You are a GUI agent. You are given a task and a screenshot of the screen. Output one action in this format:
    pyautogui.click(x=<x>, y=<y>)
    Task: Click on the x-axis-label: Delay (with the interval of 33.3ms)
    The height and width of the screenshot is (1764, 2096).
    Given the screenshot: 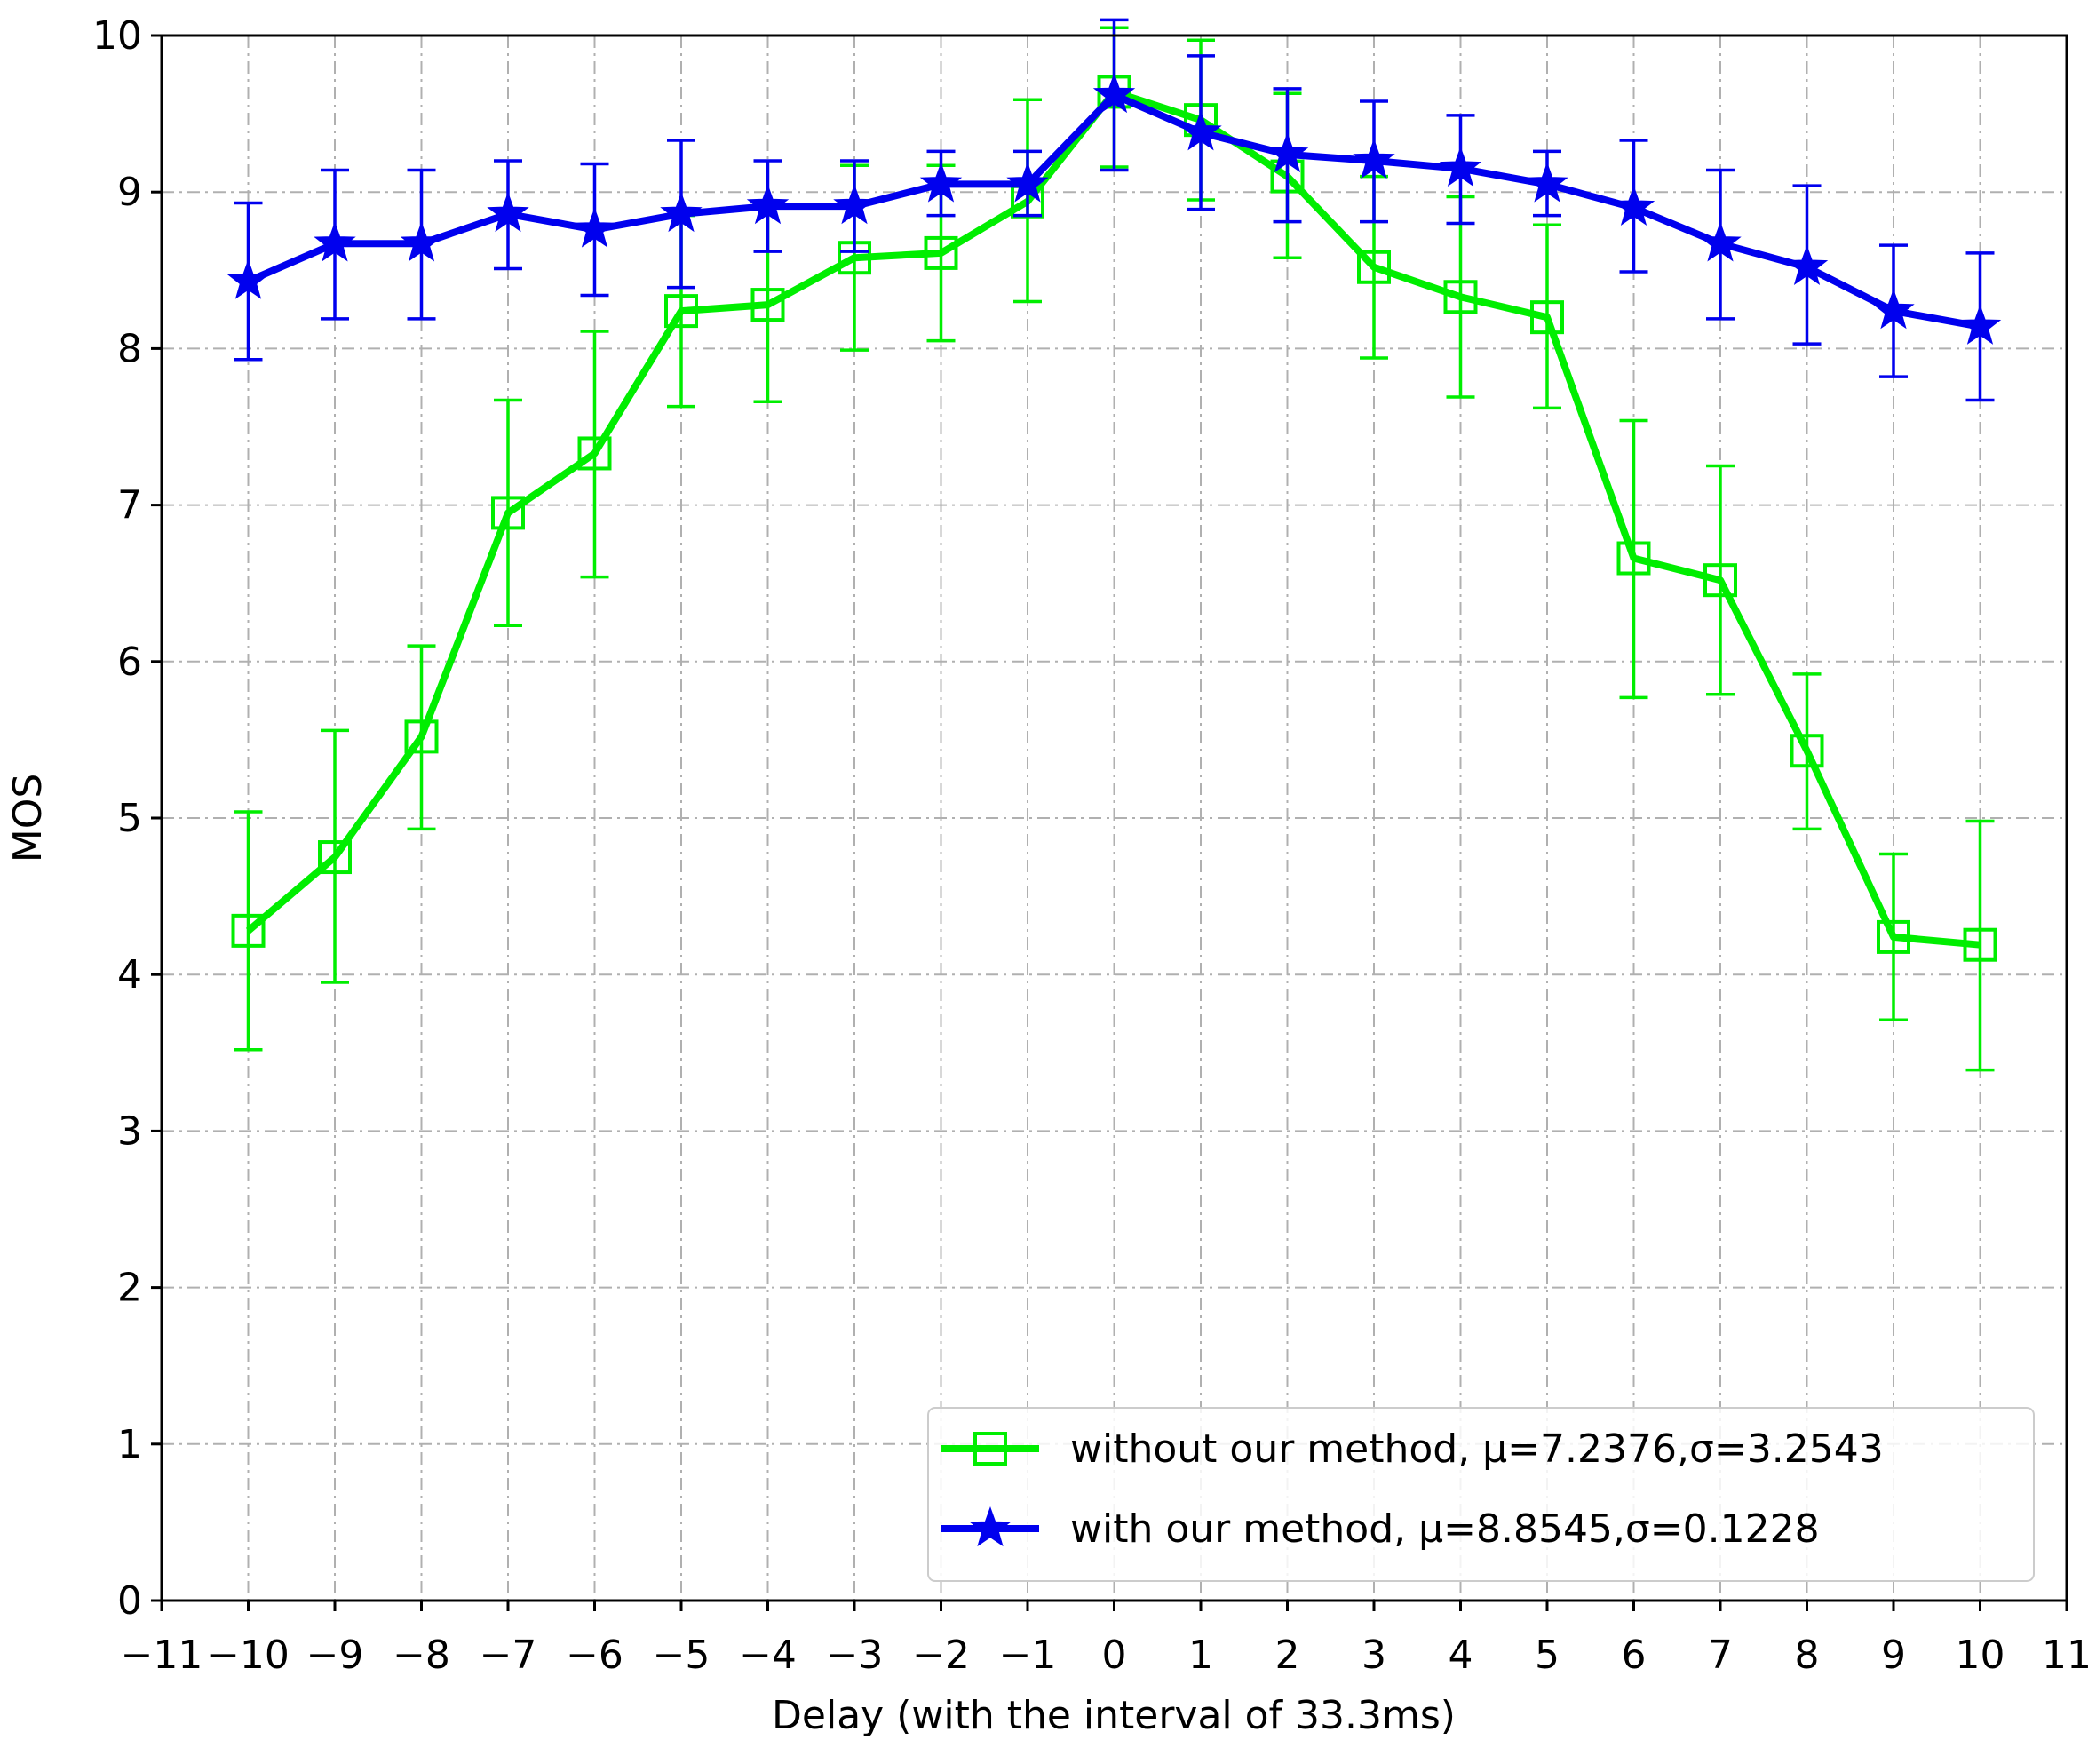 What is the action you would take?
    pyautogui.click(x=1114, y=1716)
    